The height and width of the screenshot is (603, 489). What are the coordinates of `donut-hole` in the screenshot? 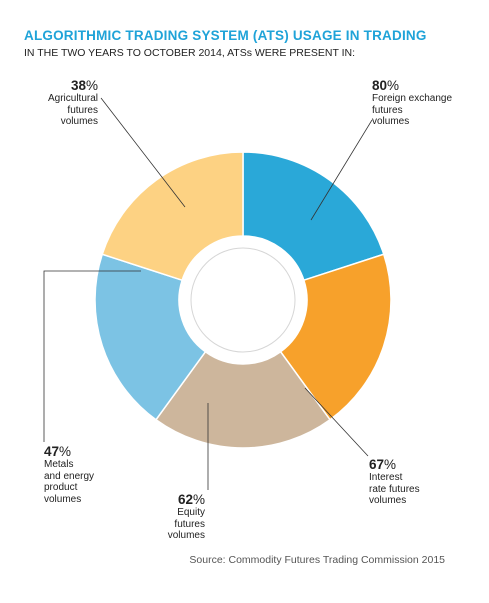 It's located at (243, 300).